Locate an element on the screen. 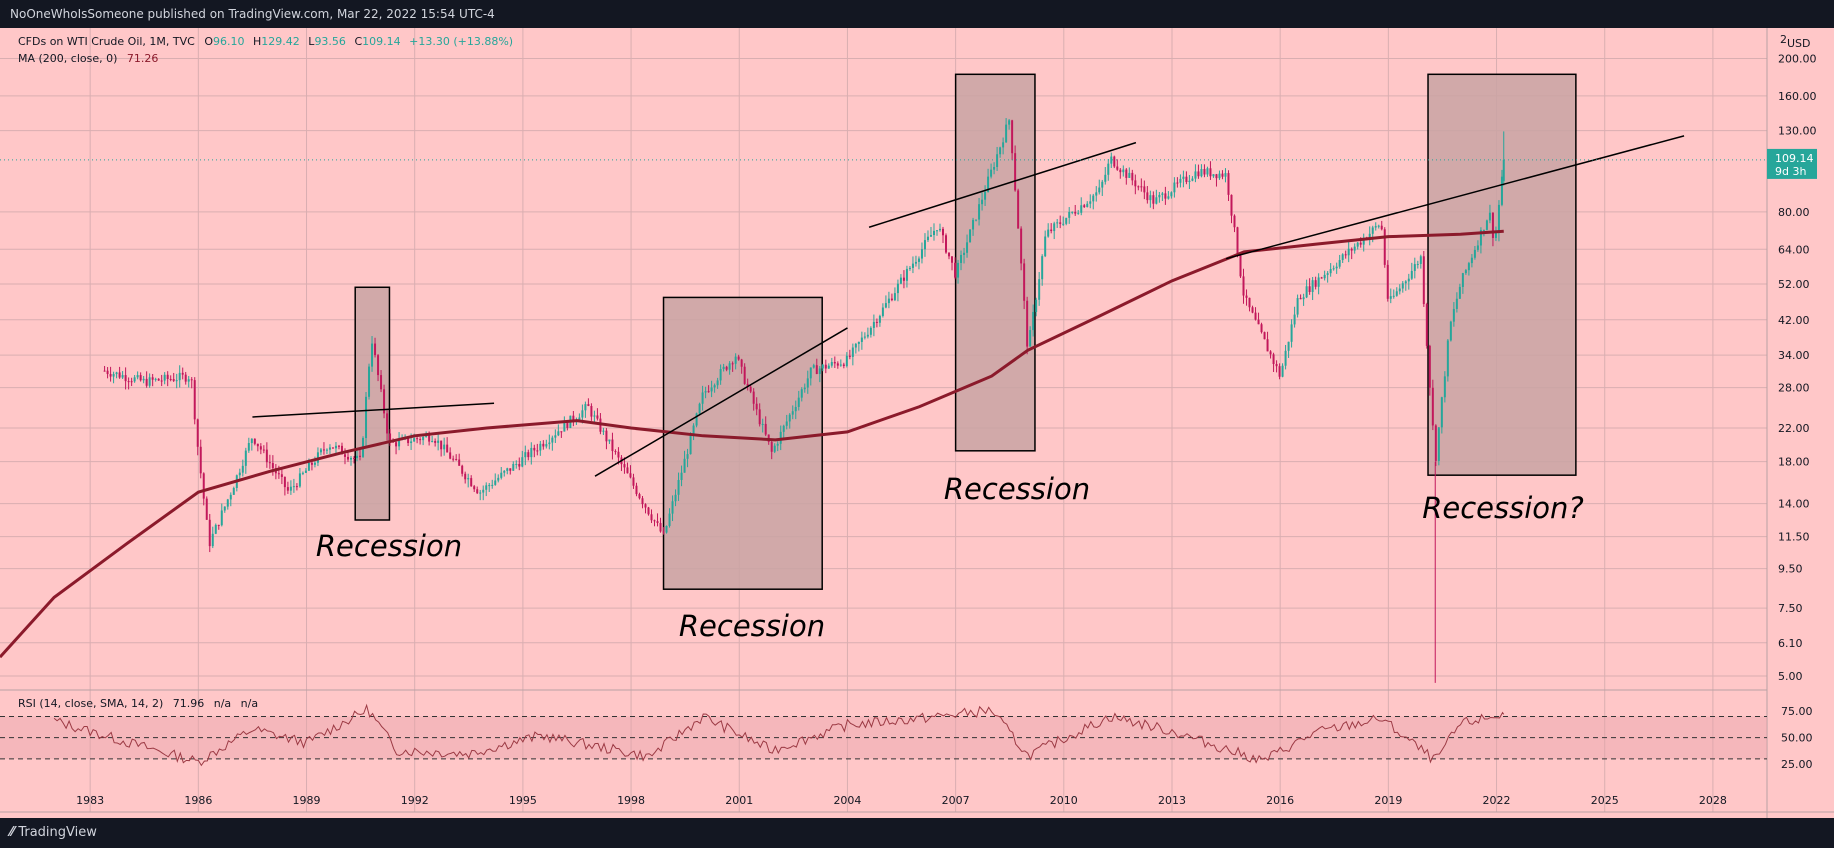 The height and width of the screenshot is (848, 1834). brand-name: TradingView is located at coordinates (57, 832).